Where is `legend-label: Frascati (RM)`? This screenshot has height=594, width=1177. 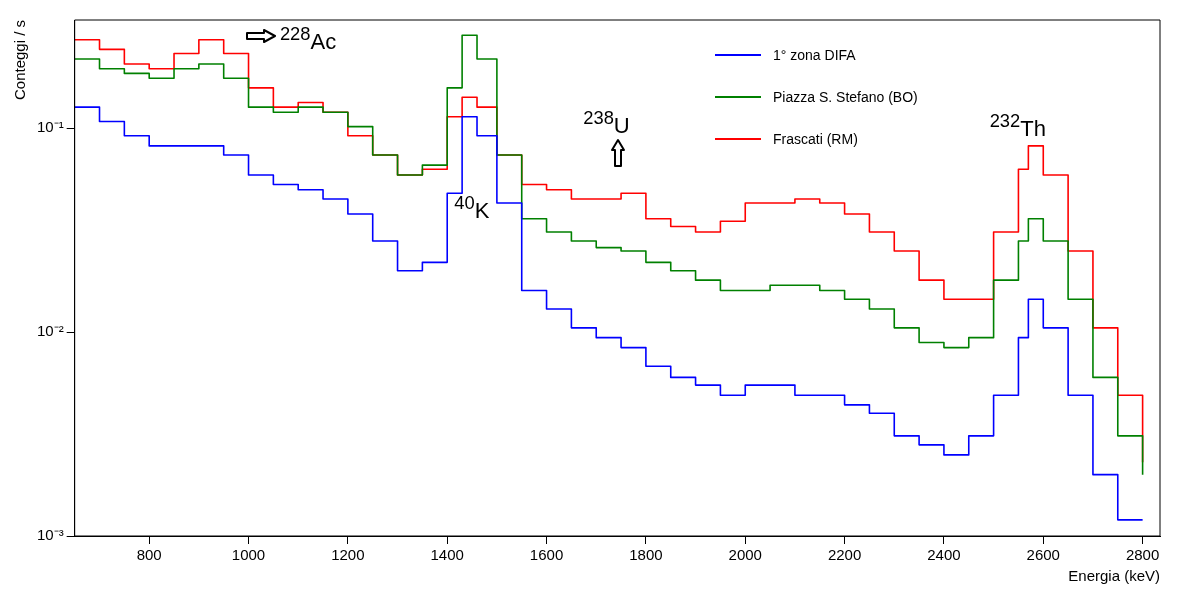 legend-label: Frascati (RM) is located at coordinates (815, 139).